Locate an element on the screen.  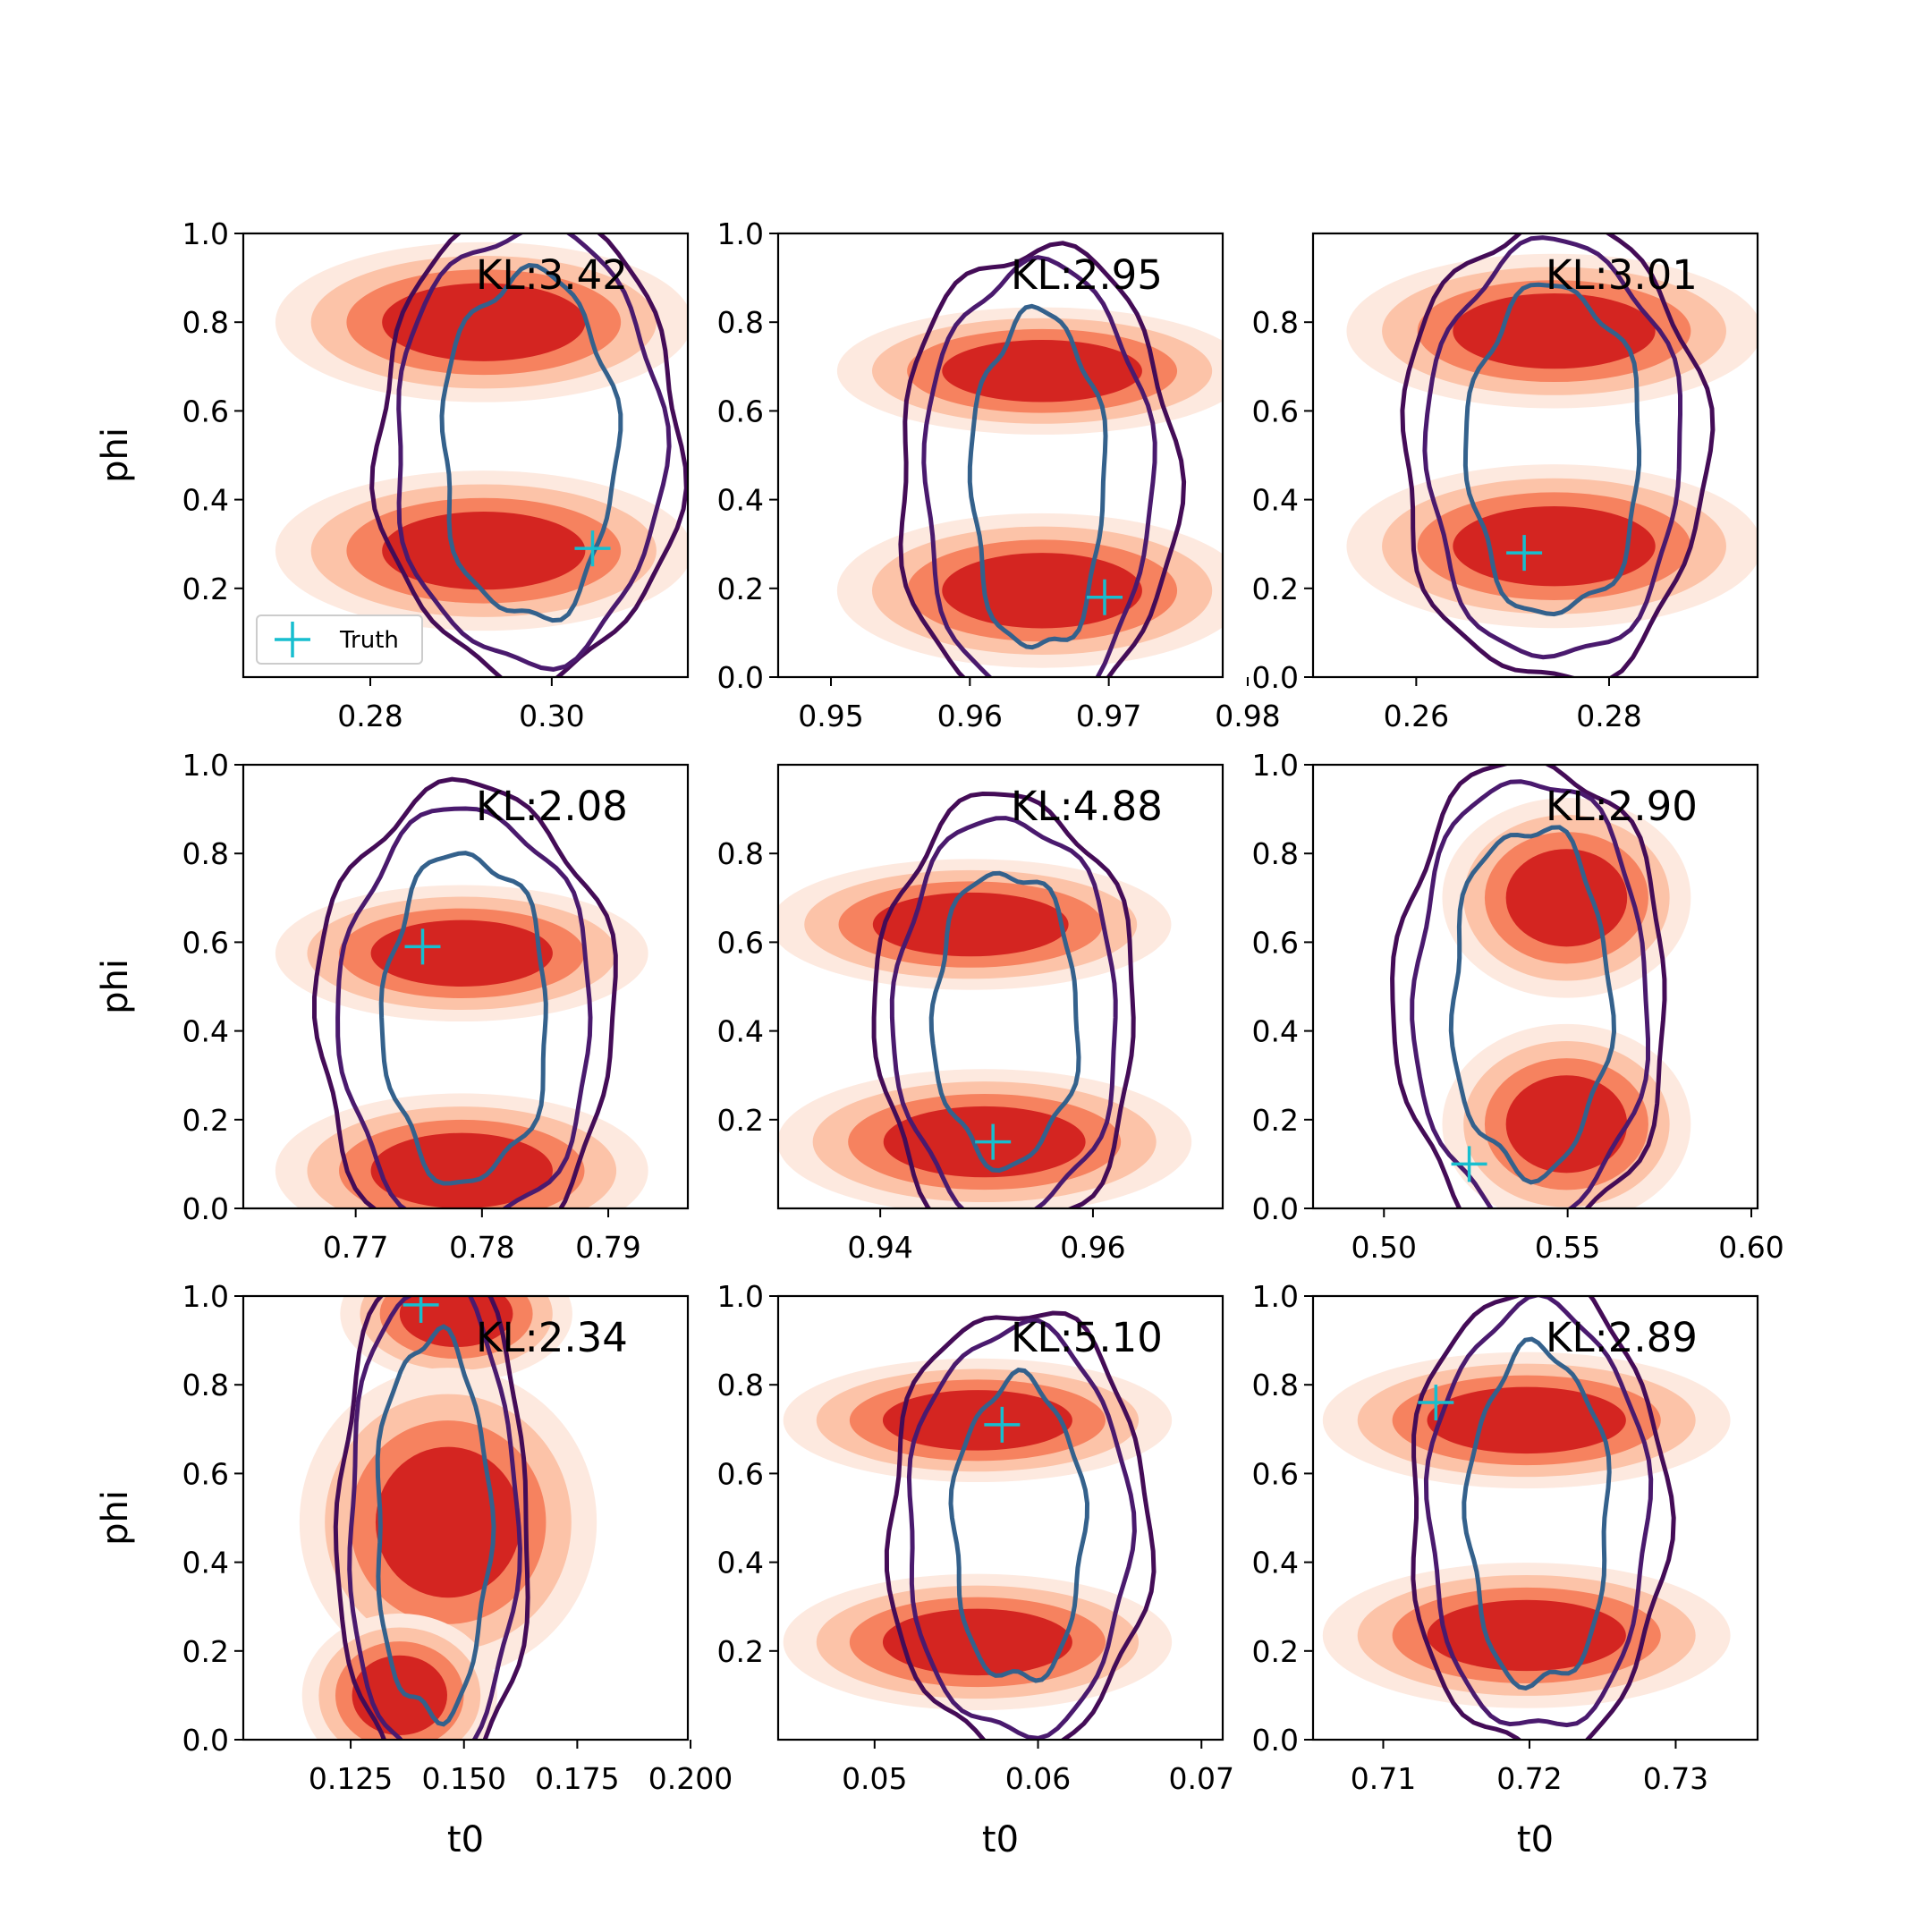
x-tick-label: 0.07 is located at coordinates (1201, 1778).